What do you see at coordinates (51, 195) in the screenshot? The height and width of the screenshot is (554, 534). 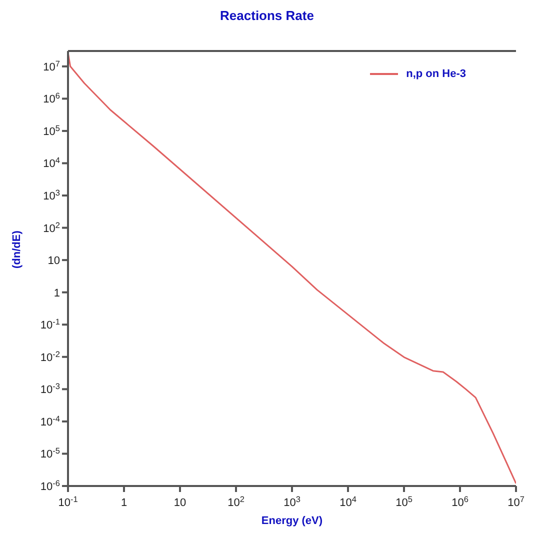 I see `y-tick-label: 10$^{3}$` at bounding box center [51, 195].